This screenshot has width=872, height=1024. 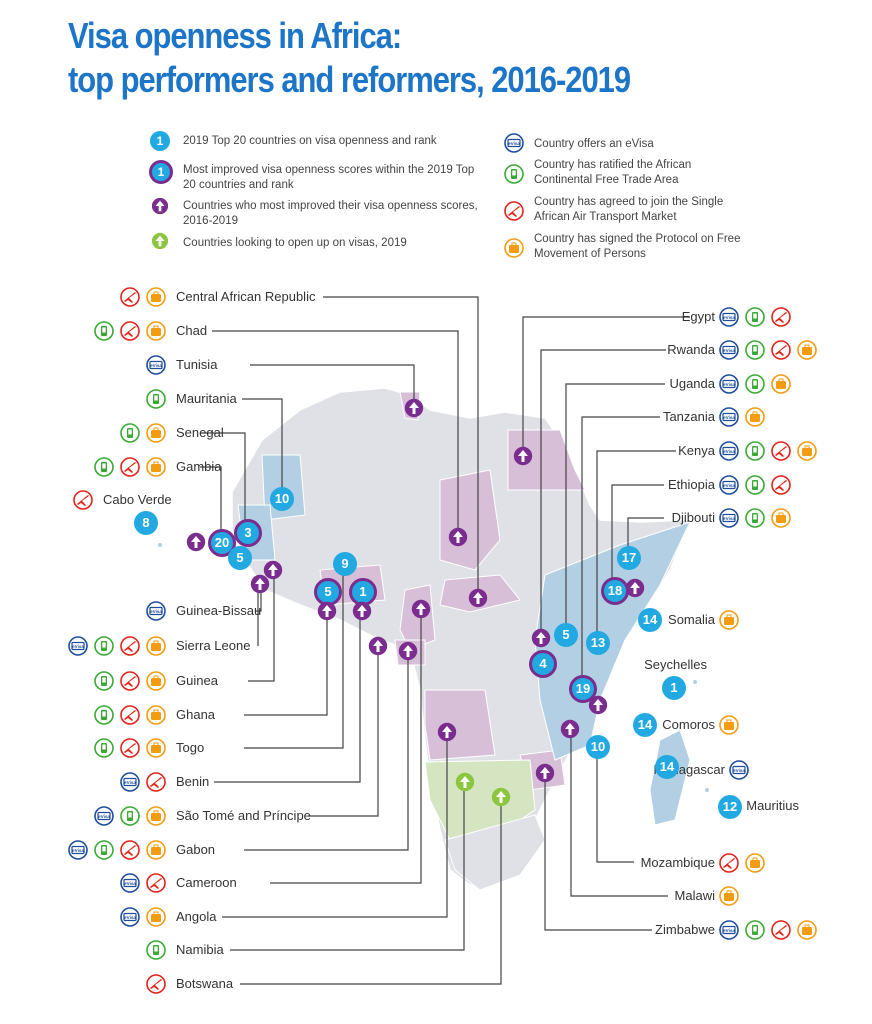 I want to click on leader-zimbabwe, so click(x=598, y=852).